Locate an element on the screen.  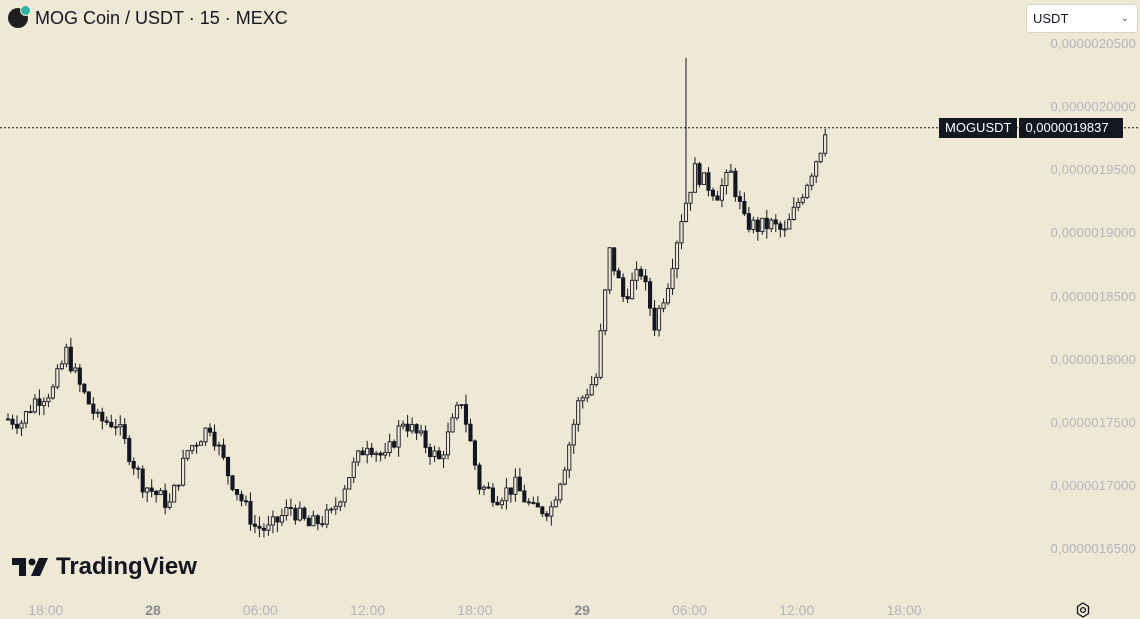
symbol-title: MOG Coin / USDT · 15 · MEXC is located at coordinates (161, 17).